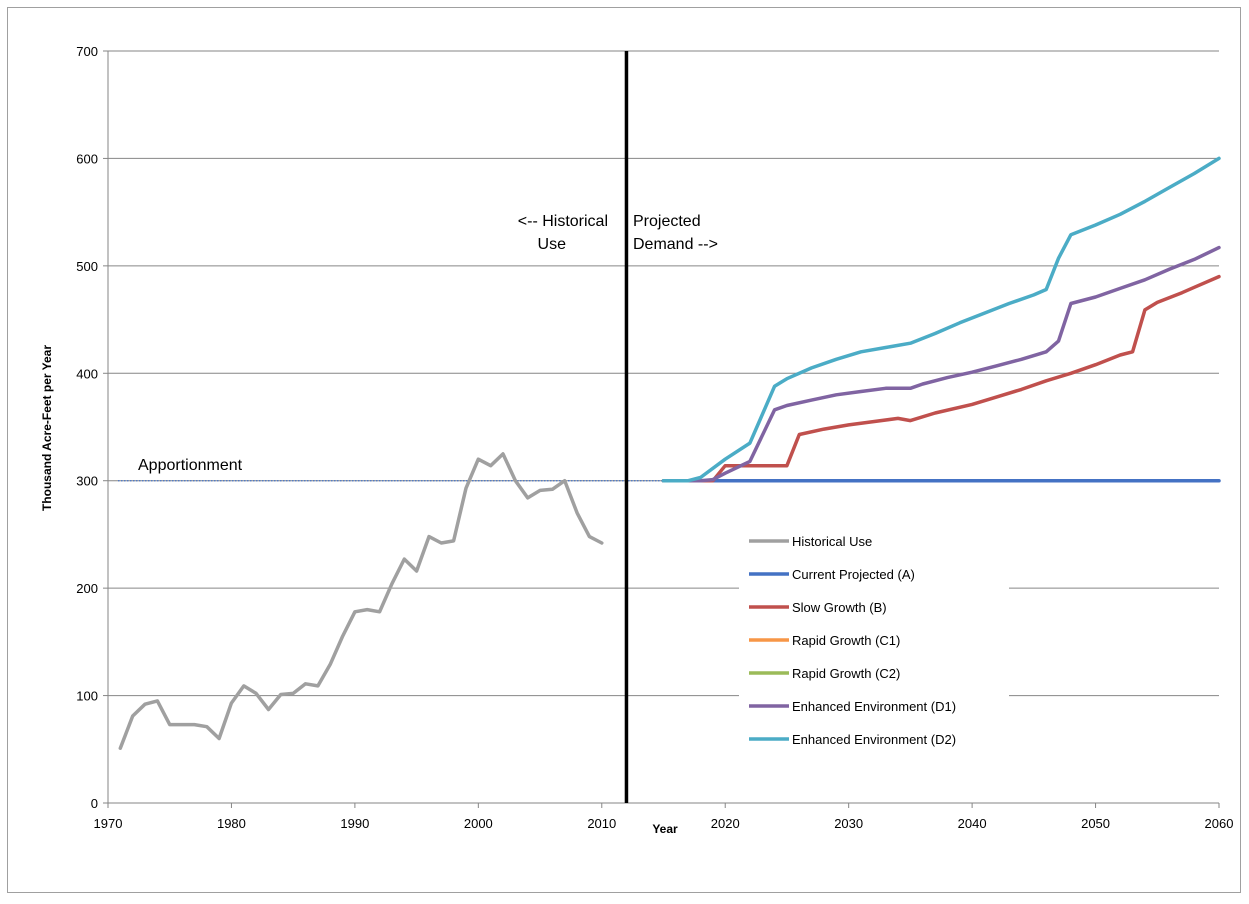 The height and width of the screenshot is (904, 1249). Describe the element at coordinates (972, 823) in the screenshot. I see `x-tick-label-2040: 2040` at that location.